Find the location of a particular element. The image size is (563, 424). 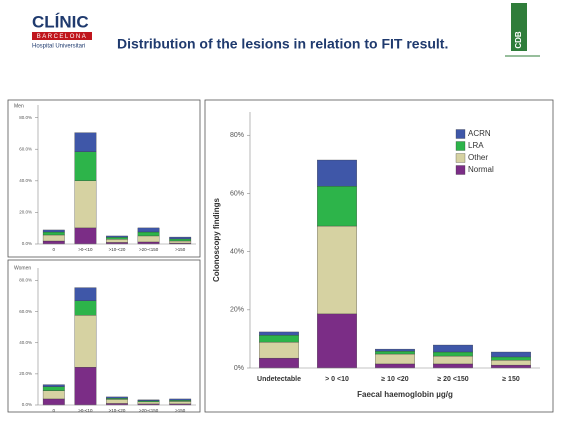

x-tick-label: ≥ 150 is located at coordinates (511, 379).